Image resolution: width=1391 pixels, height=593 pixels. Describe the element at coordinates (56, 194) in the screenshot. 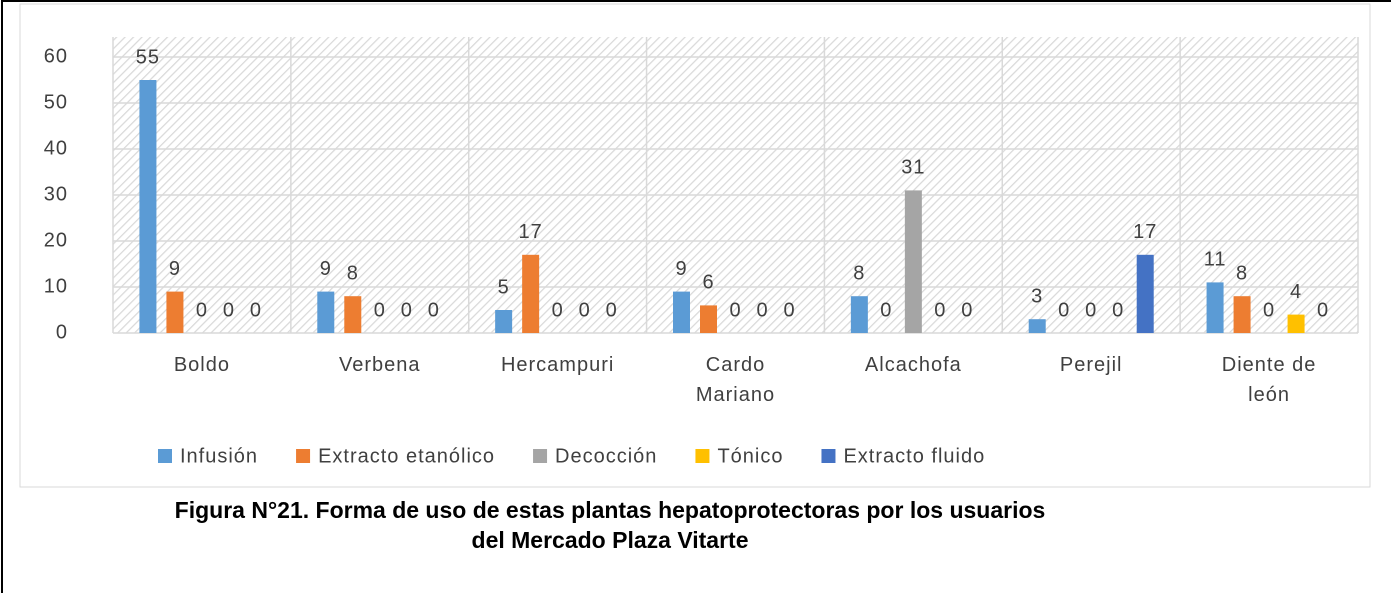

I see `y-tick-label: 30` at that location.